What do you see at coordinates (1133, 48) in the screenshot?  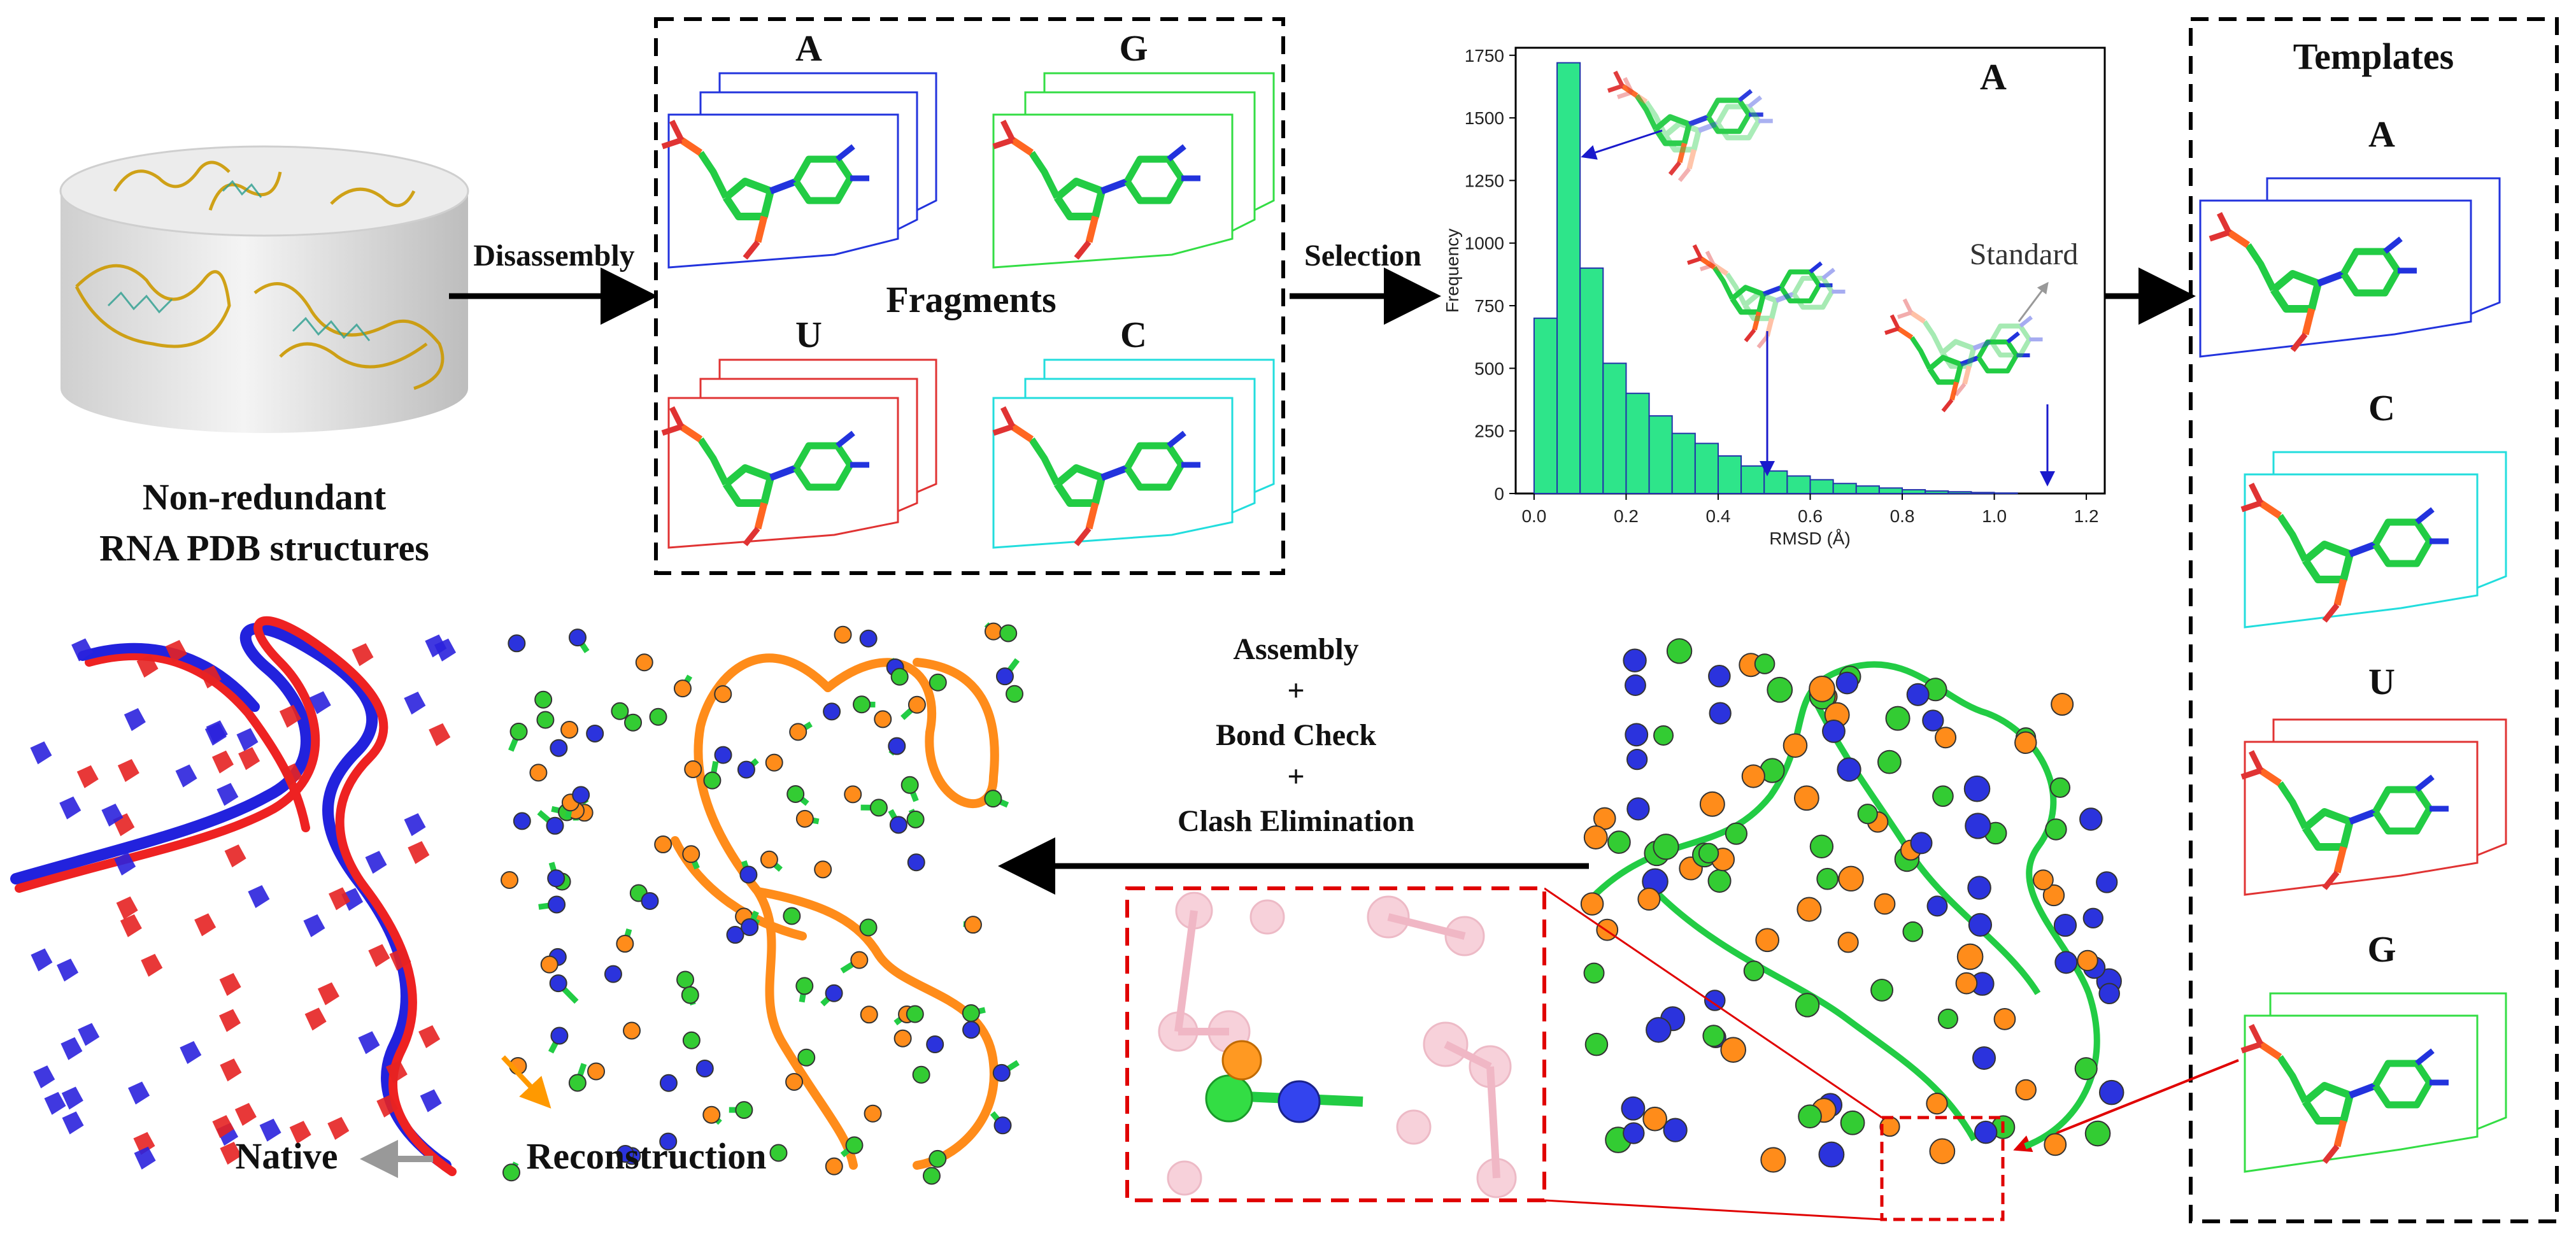 I see `fragment-base-g: G` at bounding box center [1133, 48].